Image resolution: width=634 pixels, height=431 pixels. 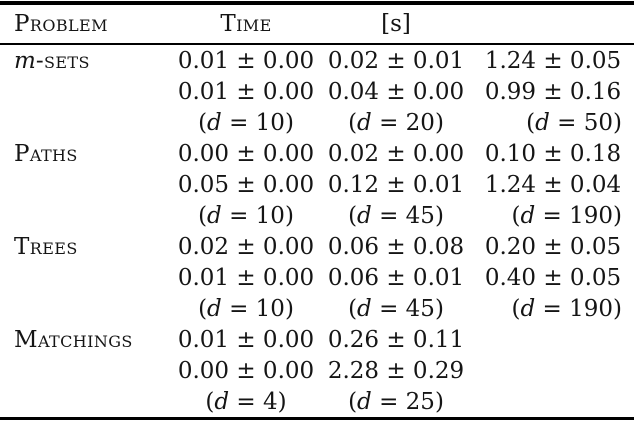 What do you see at coordinates (317, 277) in the screenshot?
I see `table-row: 0.01 ± 0.00 0.06 ± 0.01 0.40 ± 0.05` at bounding box center [317, 277].